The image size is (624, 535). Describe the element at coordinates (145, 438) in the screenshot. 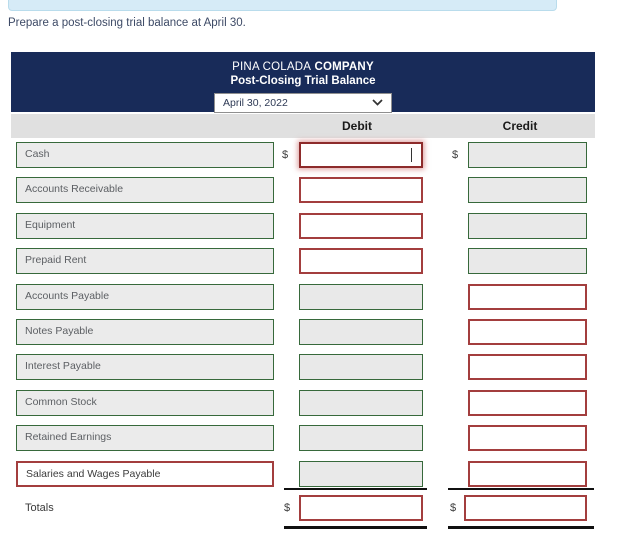

I see `account-name-input: Retained Earnings` at that location.